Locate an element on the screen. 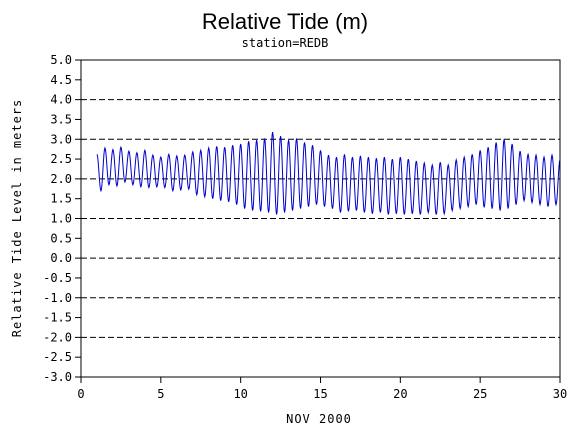 The height and width of the screenshot is (430, 570). y-tick-label: -2.0 is located at coordinates (57, 337).